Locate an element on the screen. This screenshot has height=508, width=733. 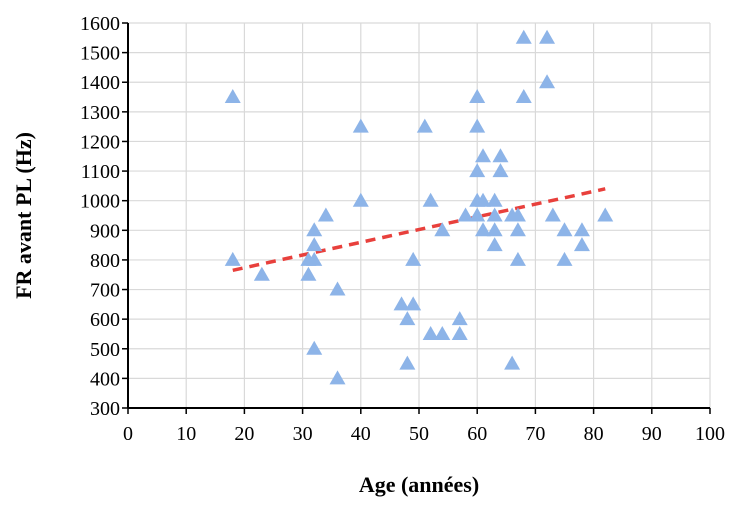
y-tick-label: 500 is located at coordinates (105, 350).